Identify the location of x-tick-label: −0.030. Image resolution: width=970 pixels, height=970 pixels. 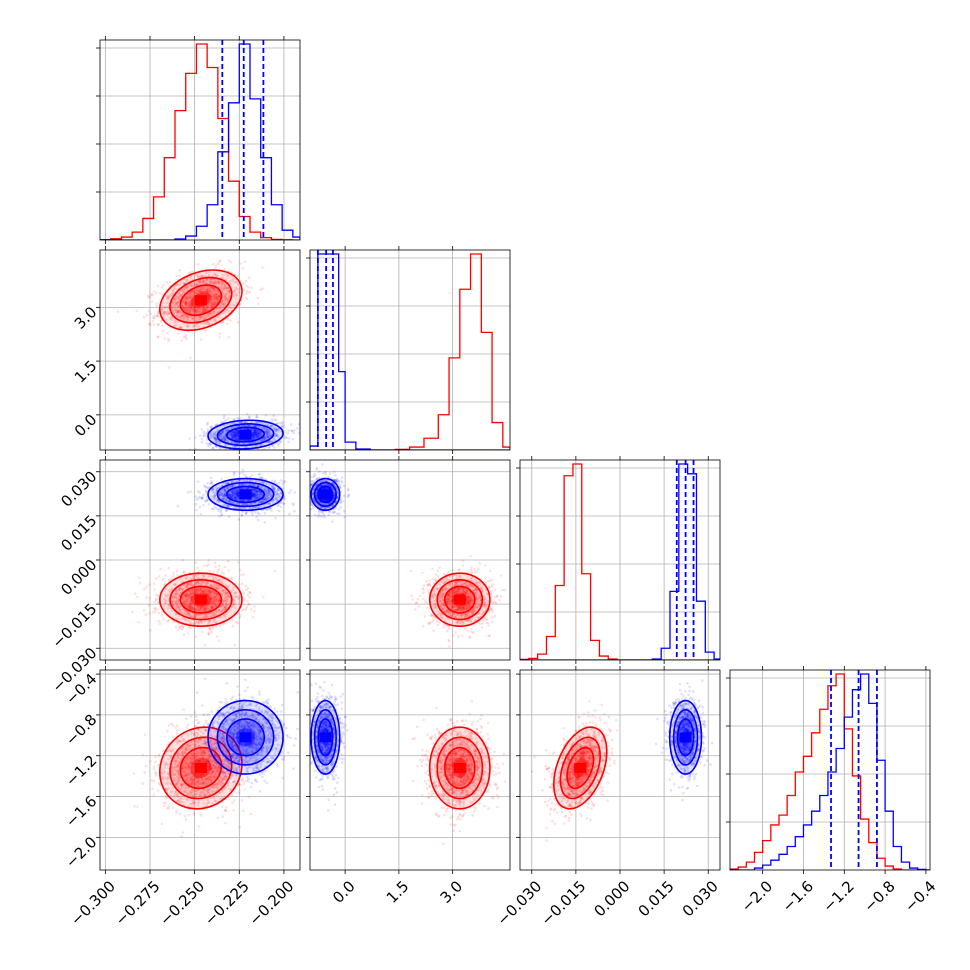
(519, 903).